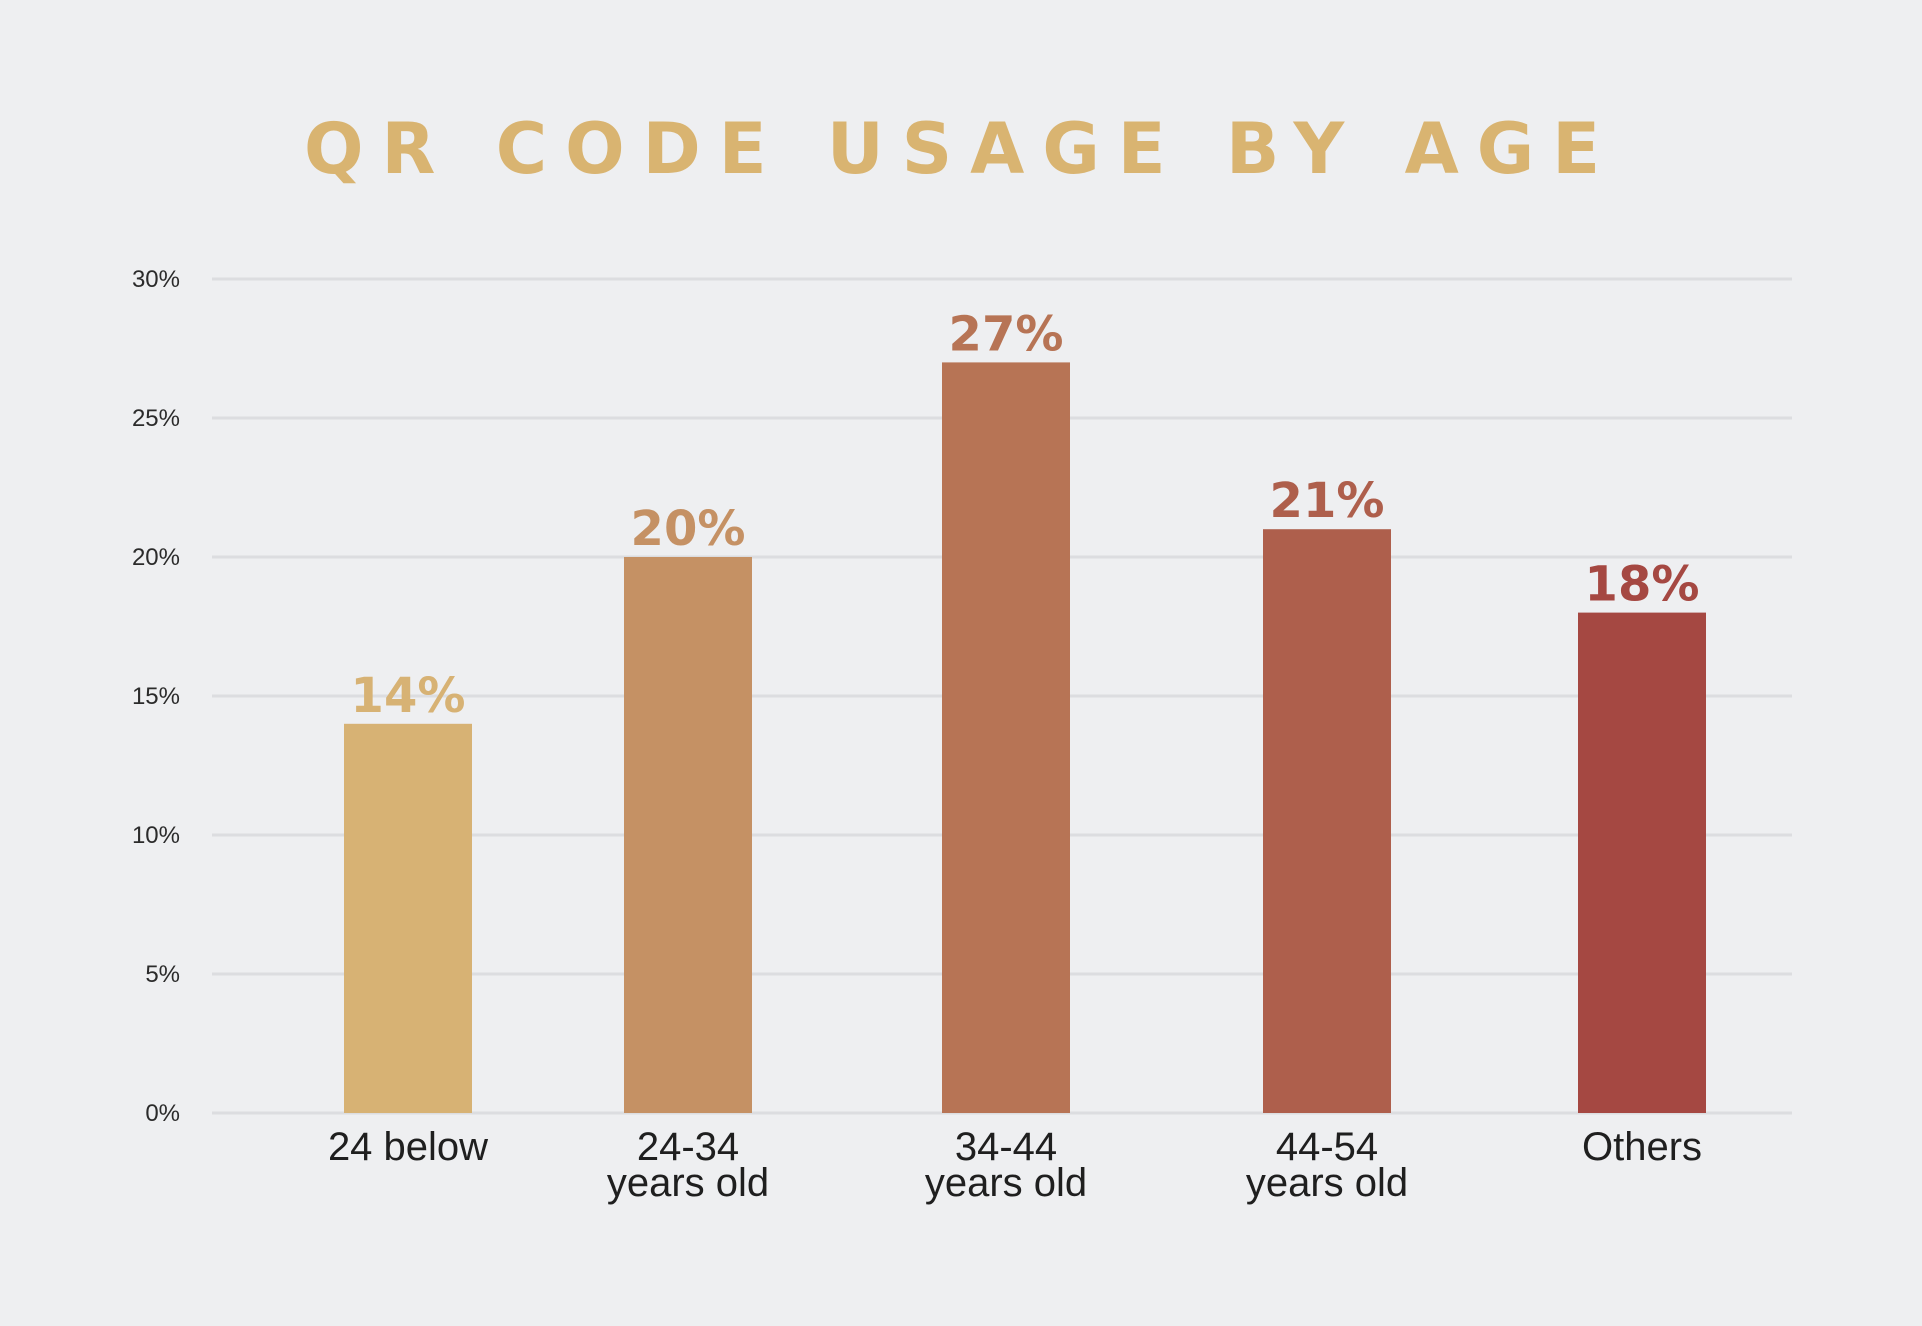 The image size is (1922, 1326). What do you see at coordinates (156, 557) in the screenshot?
I see `y-tick-label: 20%` at bounding box center [156, 557].